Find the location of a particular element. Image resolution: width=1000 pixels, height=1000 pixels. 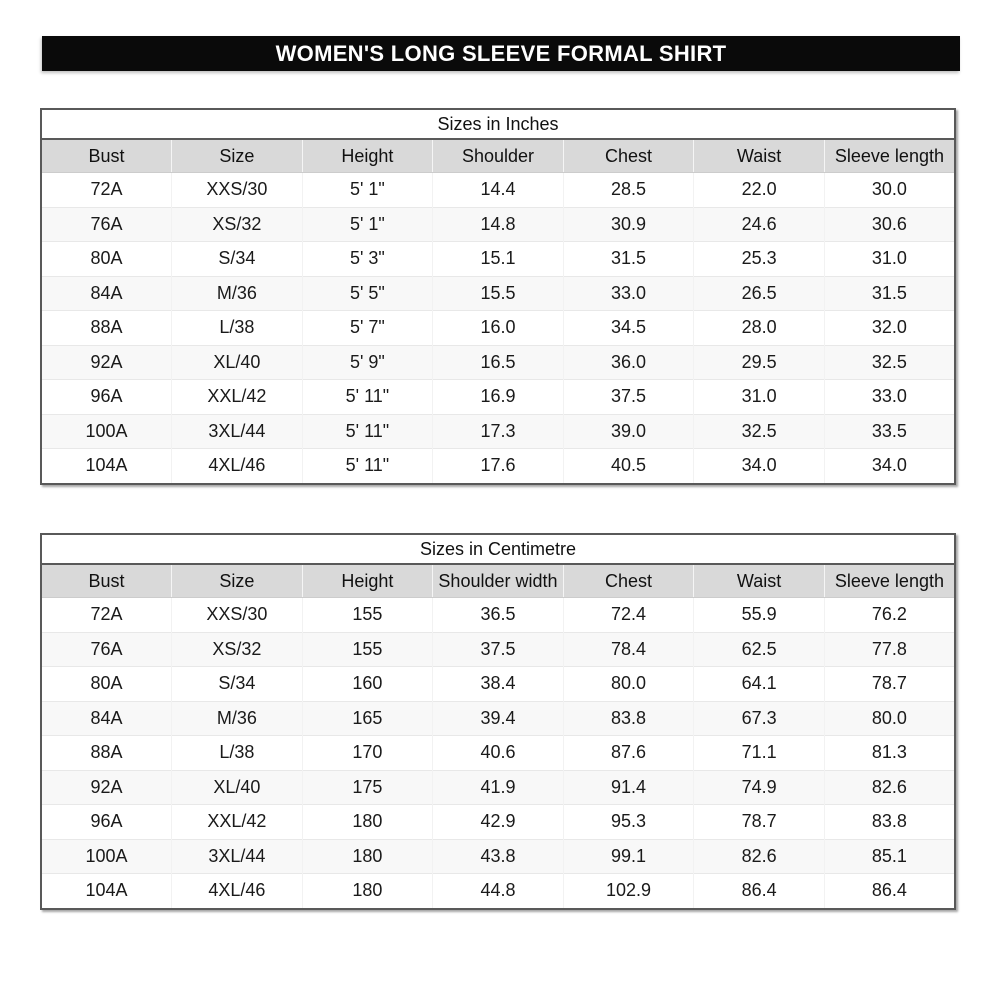

column-header-size: Size is located at coordinates (237, 581).